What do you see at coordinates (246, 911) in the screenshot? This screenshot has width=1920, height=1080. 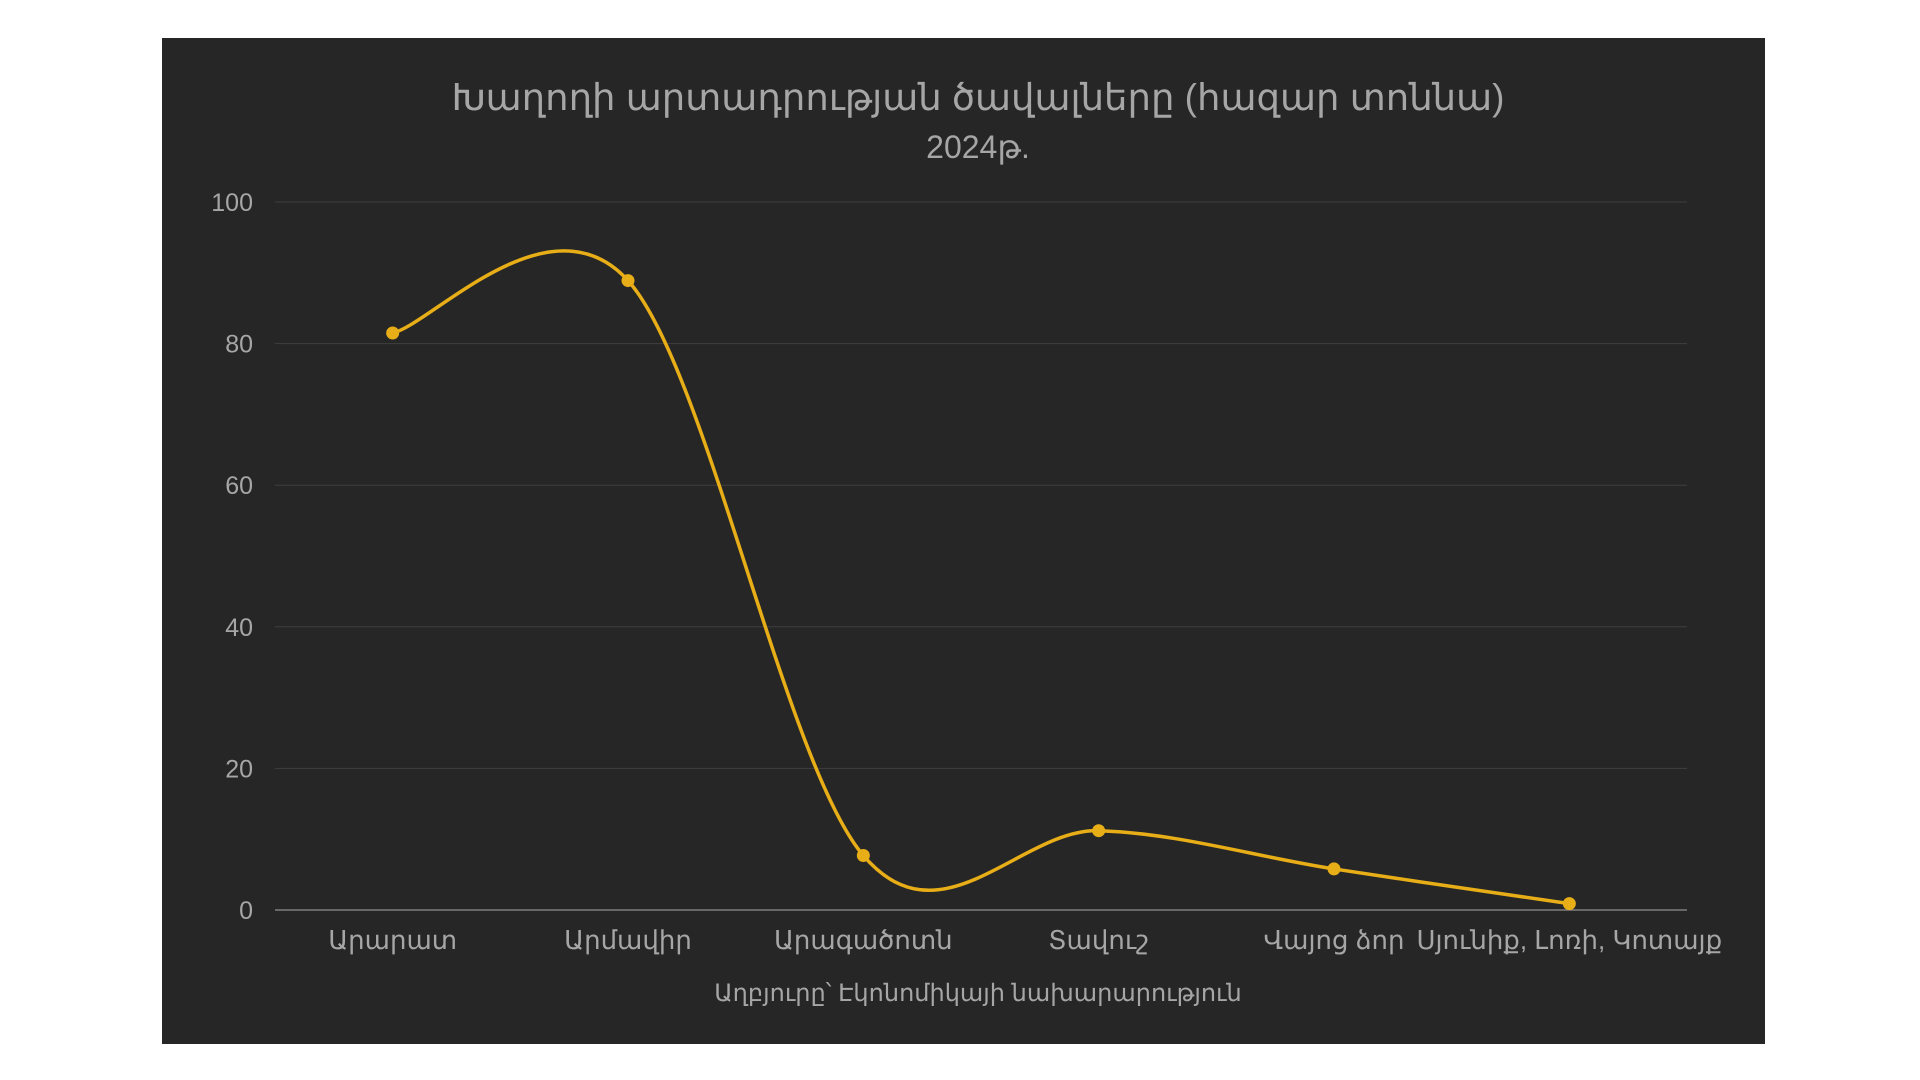 I see `y-tick-label: 0` at bounding box center [246, 911].